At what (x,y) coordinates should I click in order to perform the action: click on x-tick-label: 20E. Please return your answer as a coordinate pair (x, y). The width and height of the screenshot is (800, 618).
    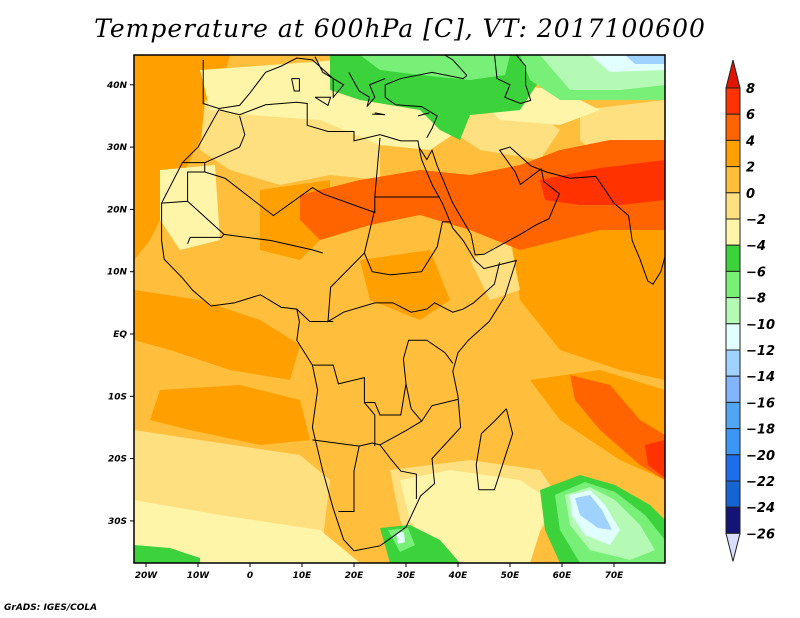
    Looking at the image, I should click on (355, 576).